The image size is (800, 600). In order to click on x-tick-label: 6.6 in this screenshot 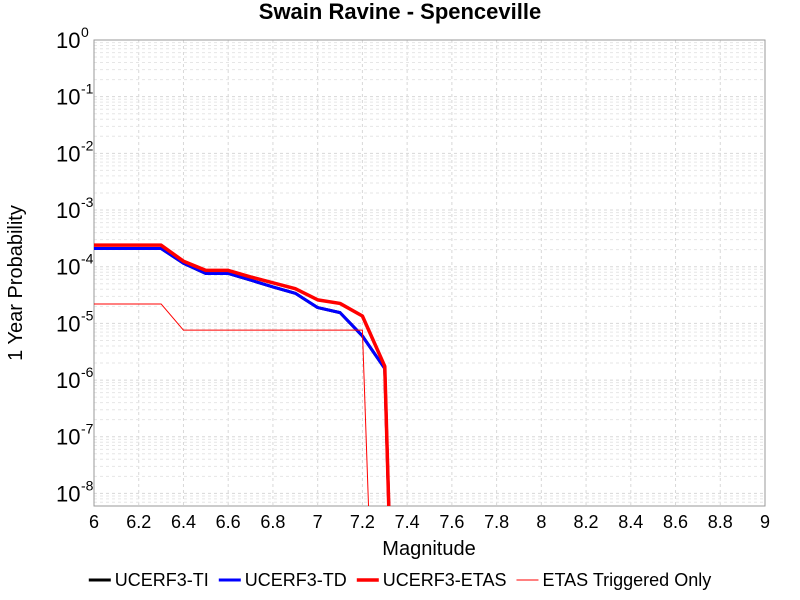, I will do `click(228, 522)`.